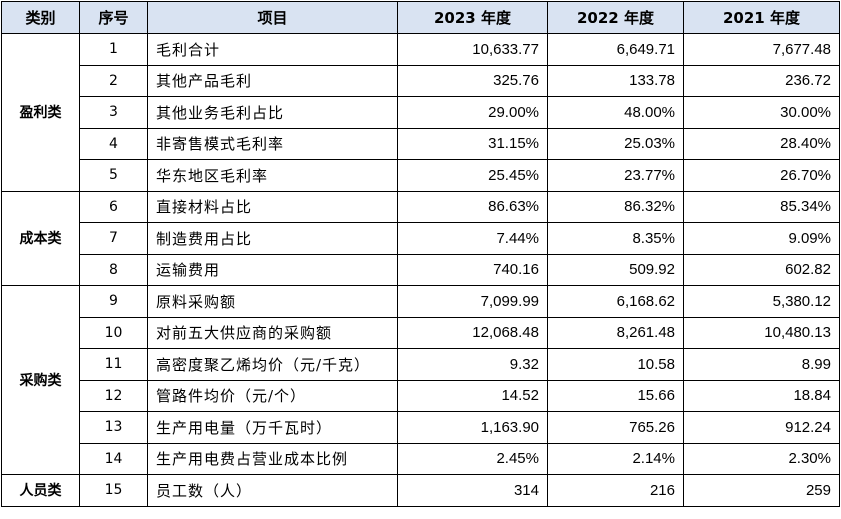 Image resolution: width=841 pixels, height=519 pixels. Describe the element at coordinates (113, 238) in the screenshot. I see `row-number: 7` at that location.